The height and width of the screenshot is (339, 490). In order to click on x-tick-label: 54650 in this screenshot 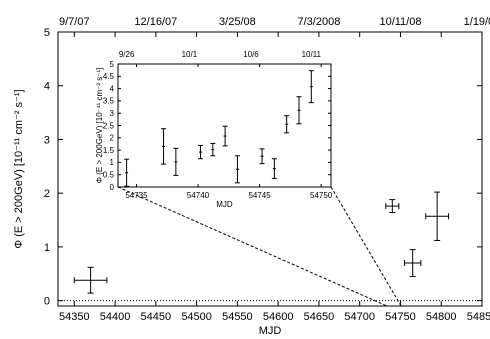, I will do `click(319, 317)`.